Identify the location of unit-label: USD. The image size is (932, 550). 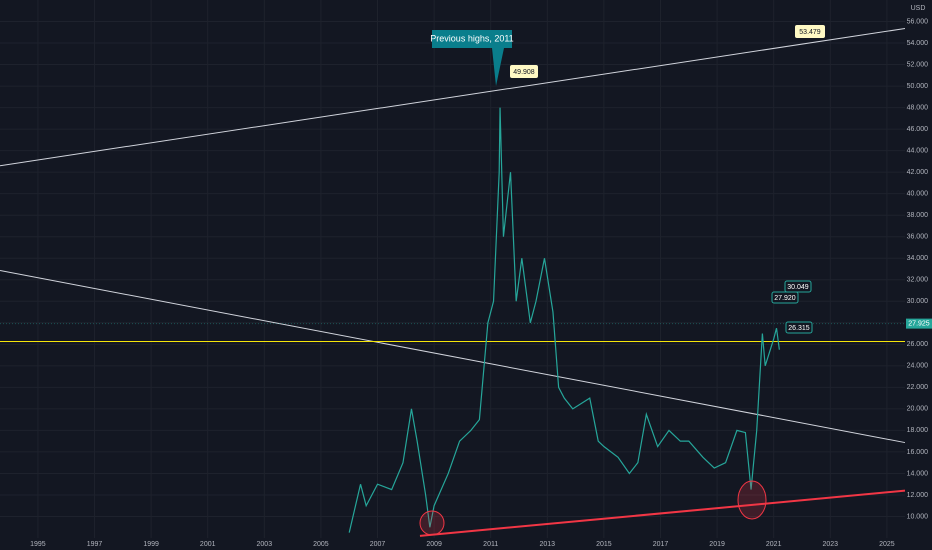
(918, 8).